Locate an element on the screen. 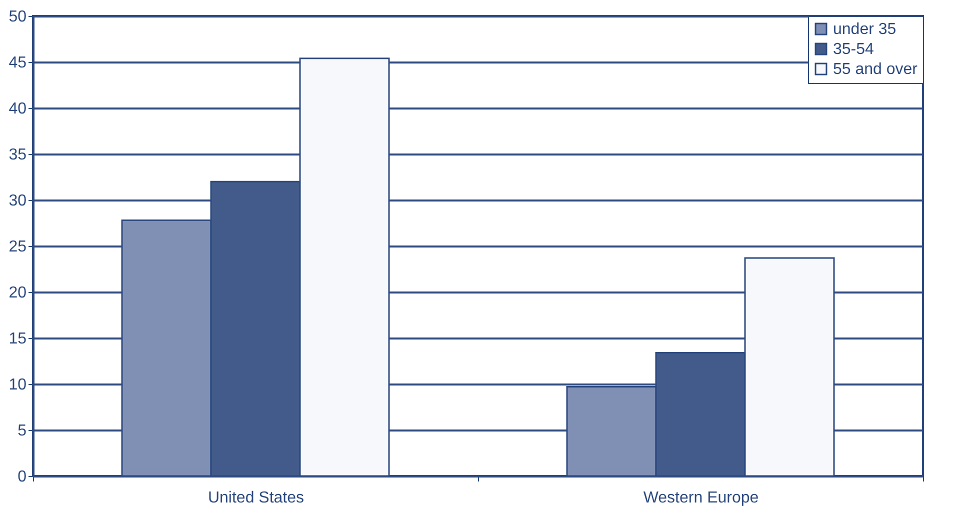  y-tick-label: 0 is located at coordinates (22, 477).